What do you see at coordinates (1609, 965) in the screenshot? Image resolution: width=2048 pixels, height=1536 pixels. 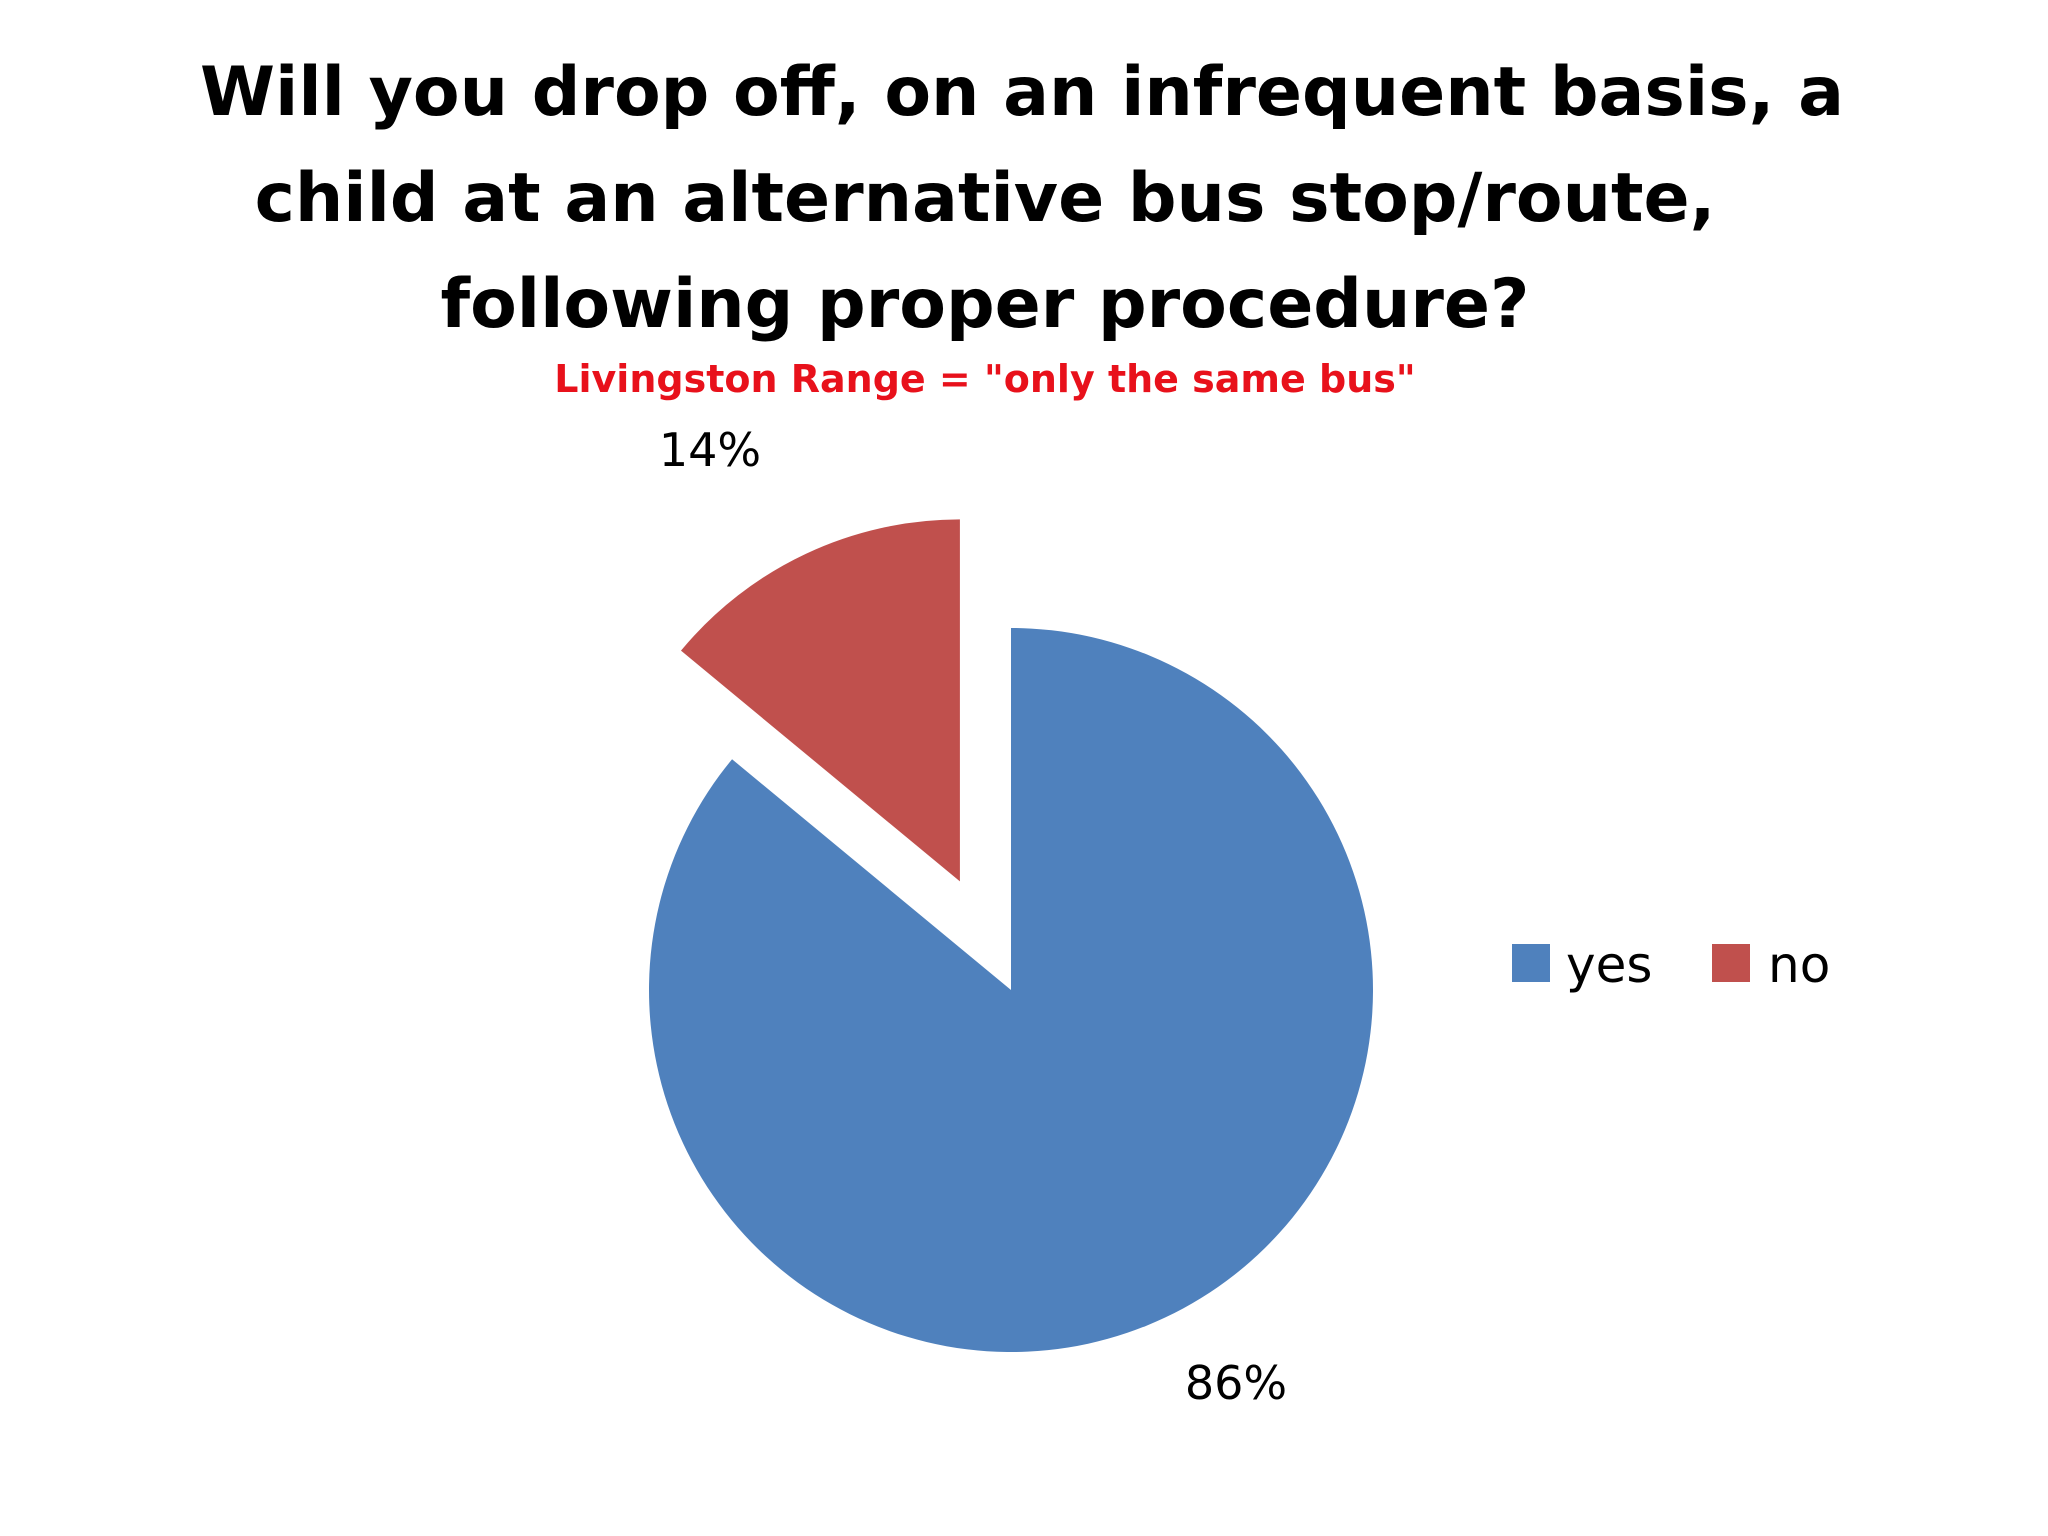 I see `legend-label-yes: yes` at bounding box center [1609, 965].